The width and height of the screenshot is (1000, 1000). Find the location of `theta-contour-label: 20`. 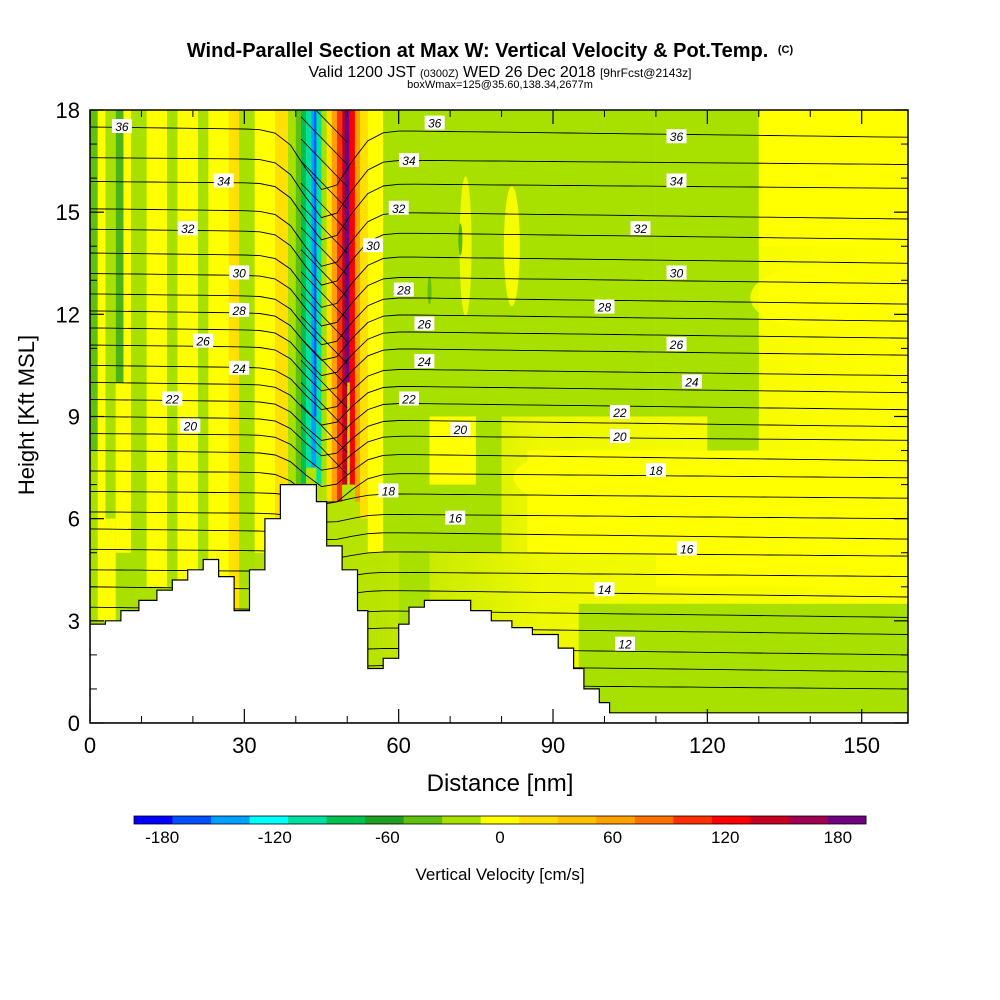

theta-contour-label: 20 is located at coordinates (190, 426).